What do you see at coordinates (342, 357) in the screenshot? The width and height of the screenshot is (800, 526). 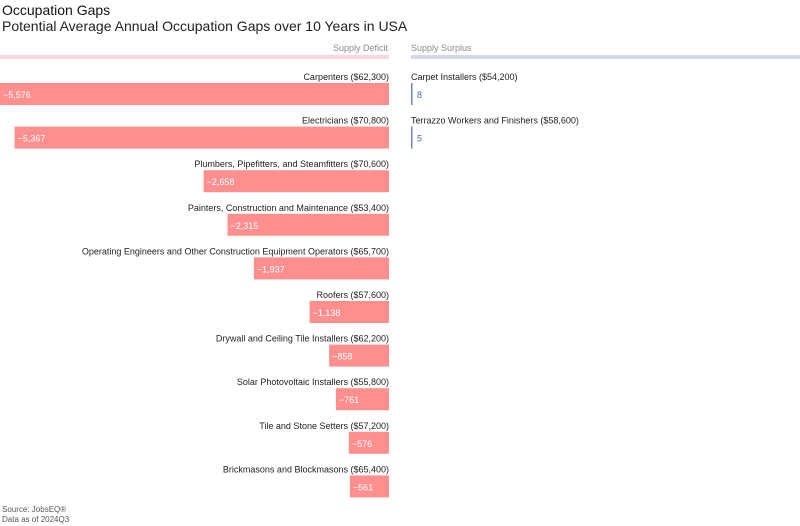 I see `deficit-value-label: −858` at bounding box center [342, 357].